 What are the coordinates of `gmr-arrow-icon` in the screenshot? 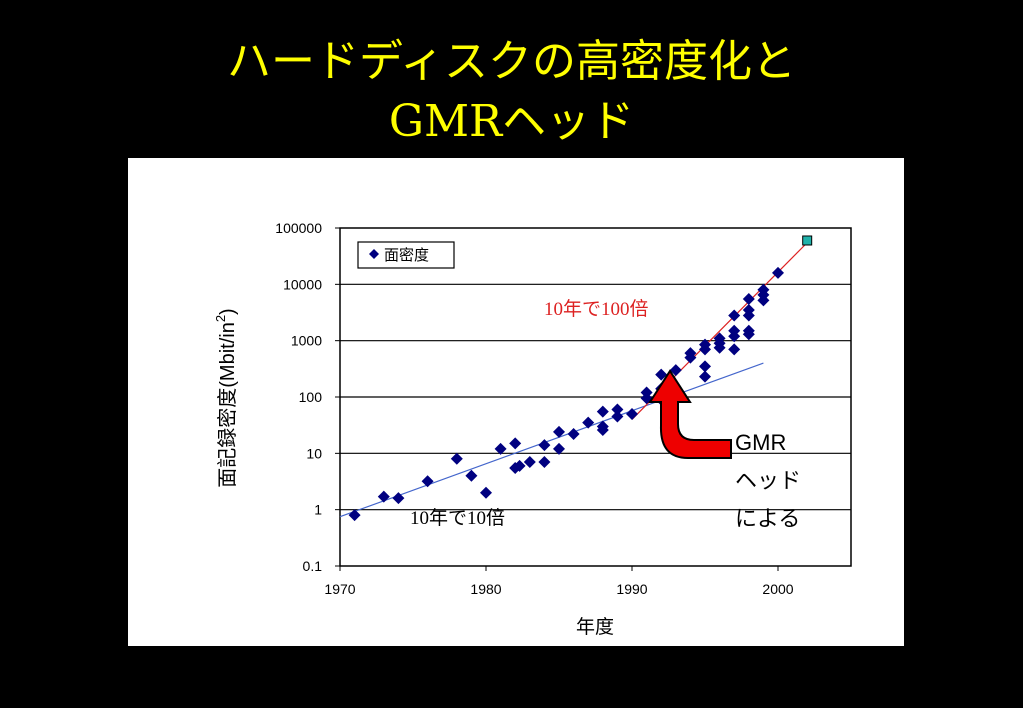 It's located at (690, 414).